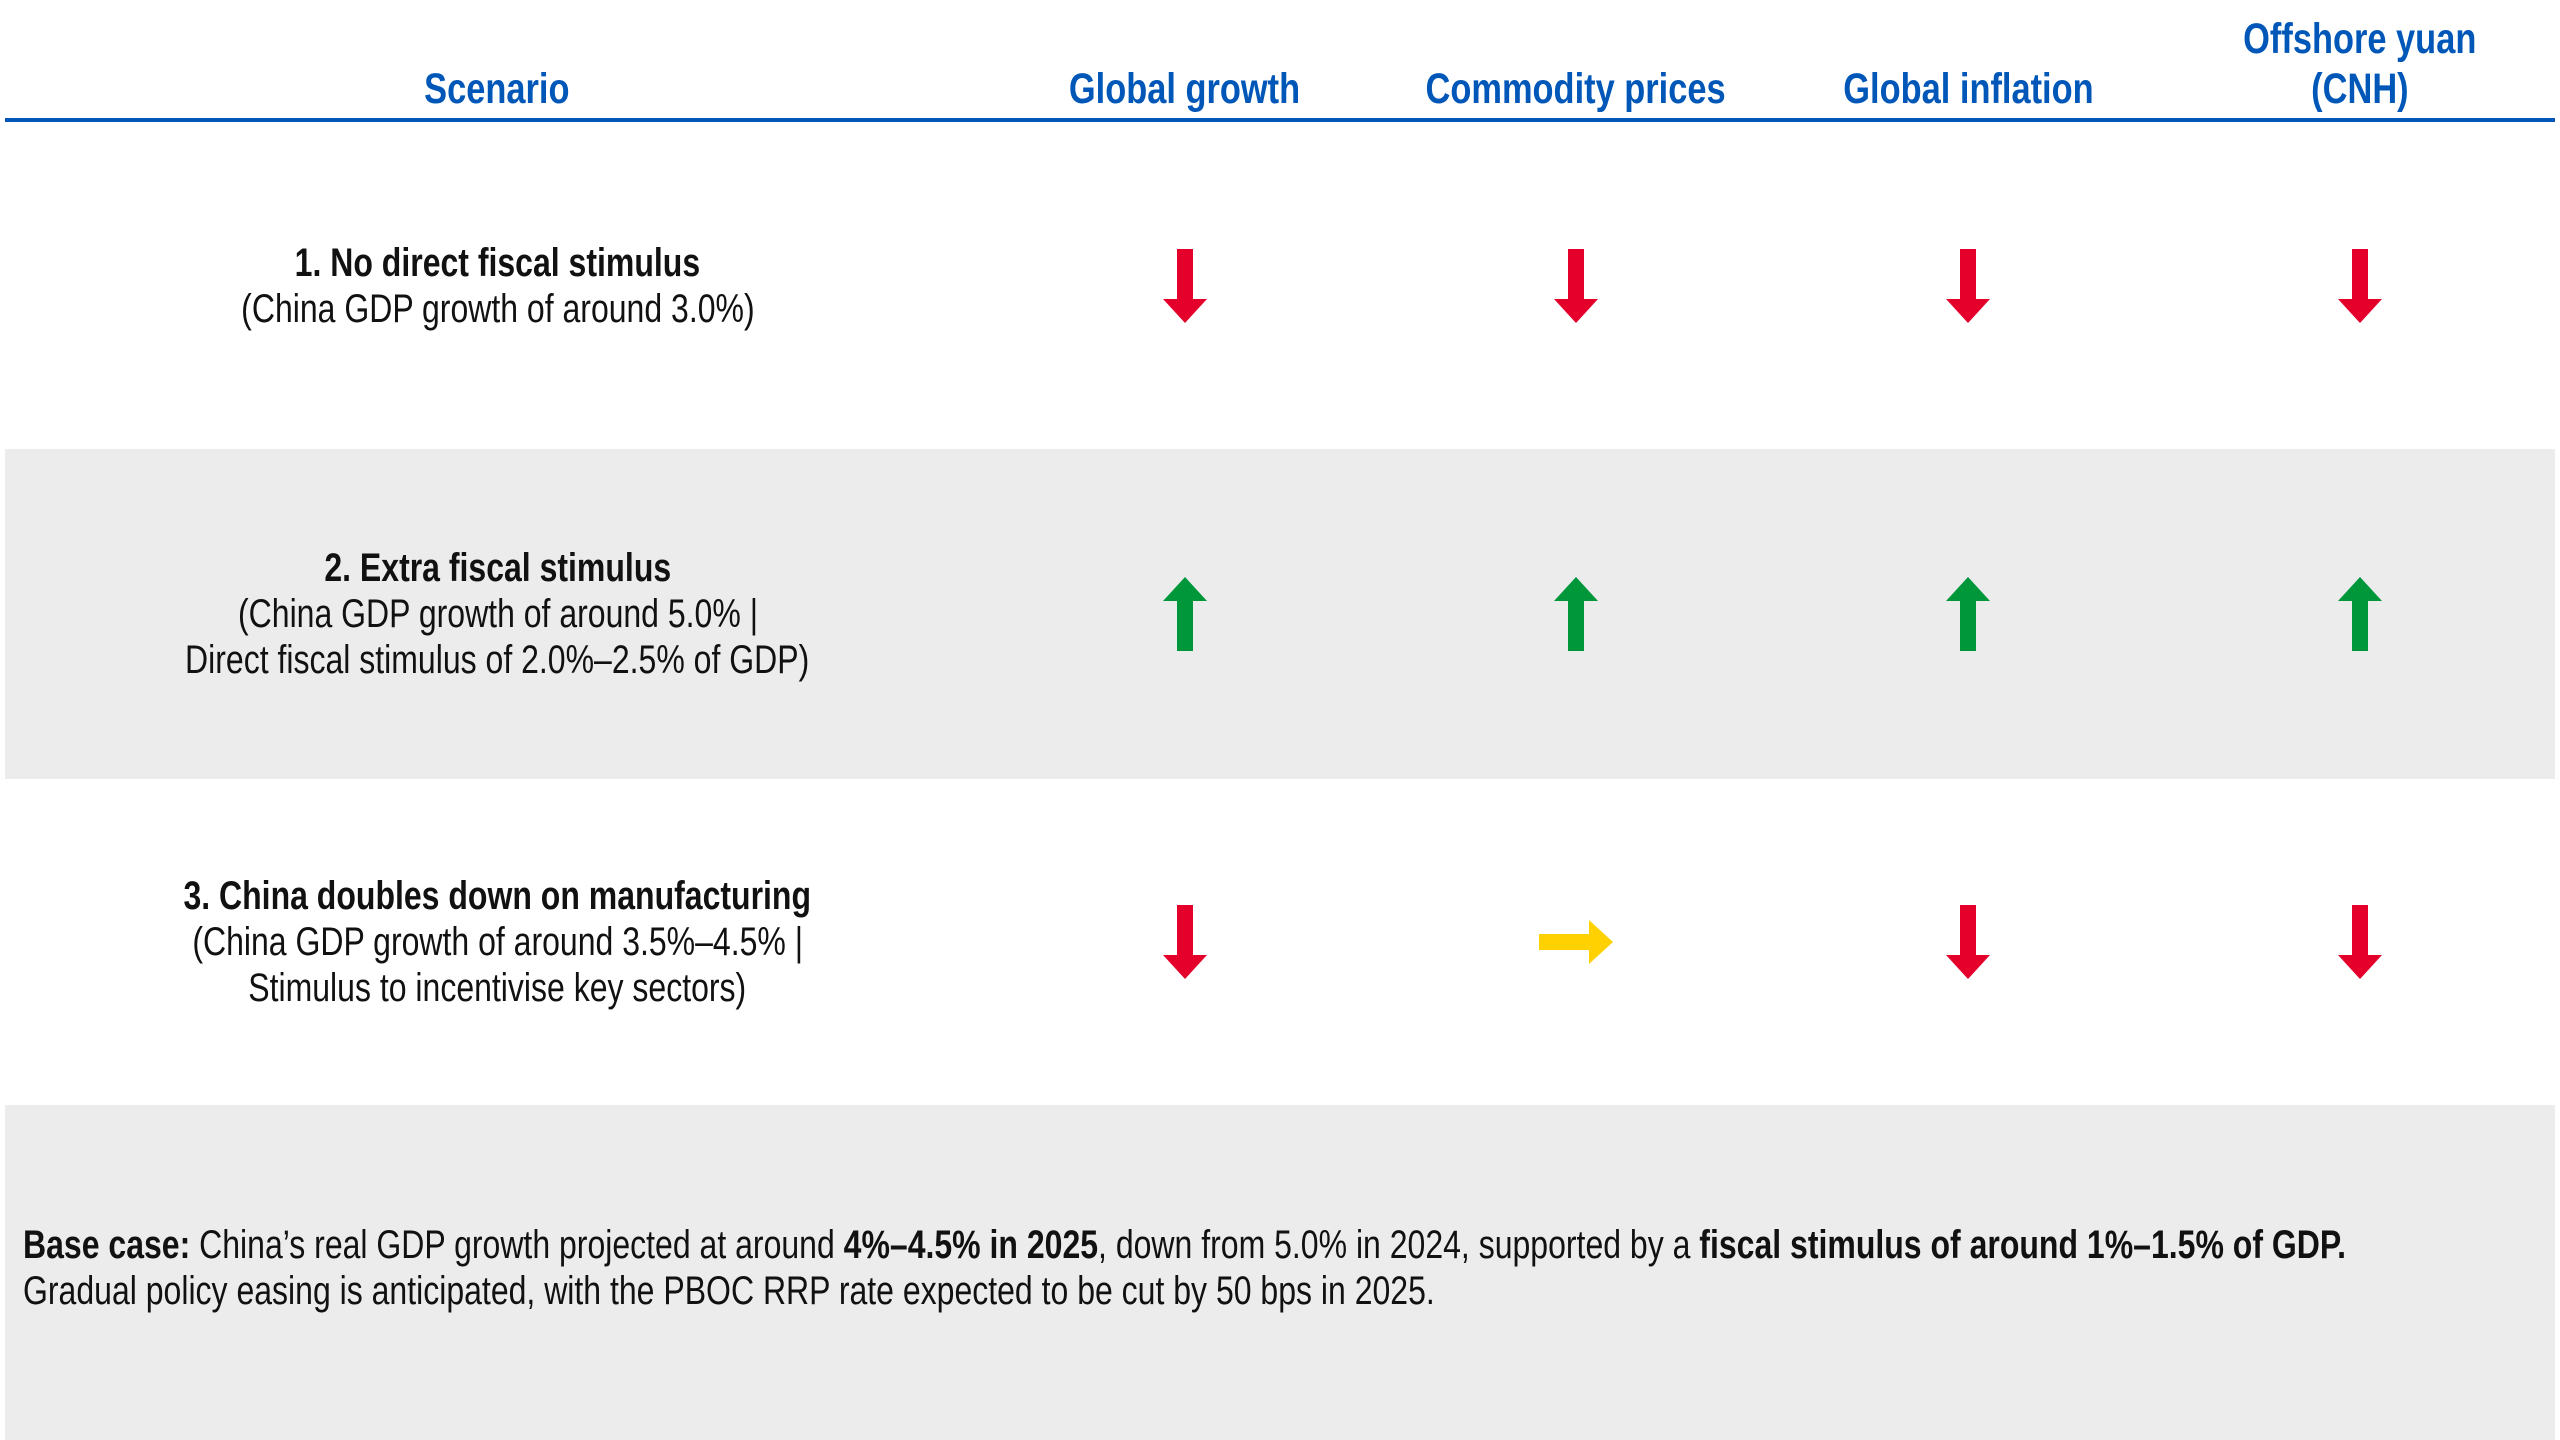  What do you see at coordinates (497, 988) in the screenshot?
I see `scenario-detail: Stimulus to incentivise key sectors)` at bounding box center [497, 988].